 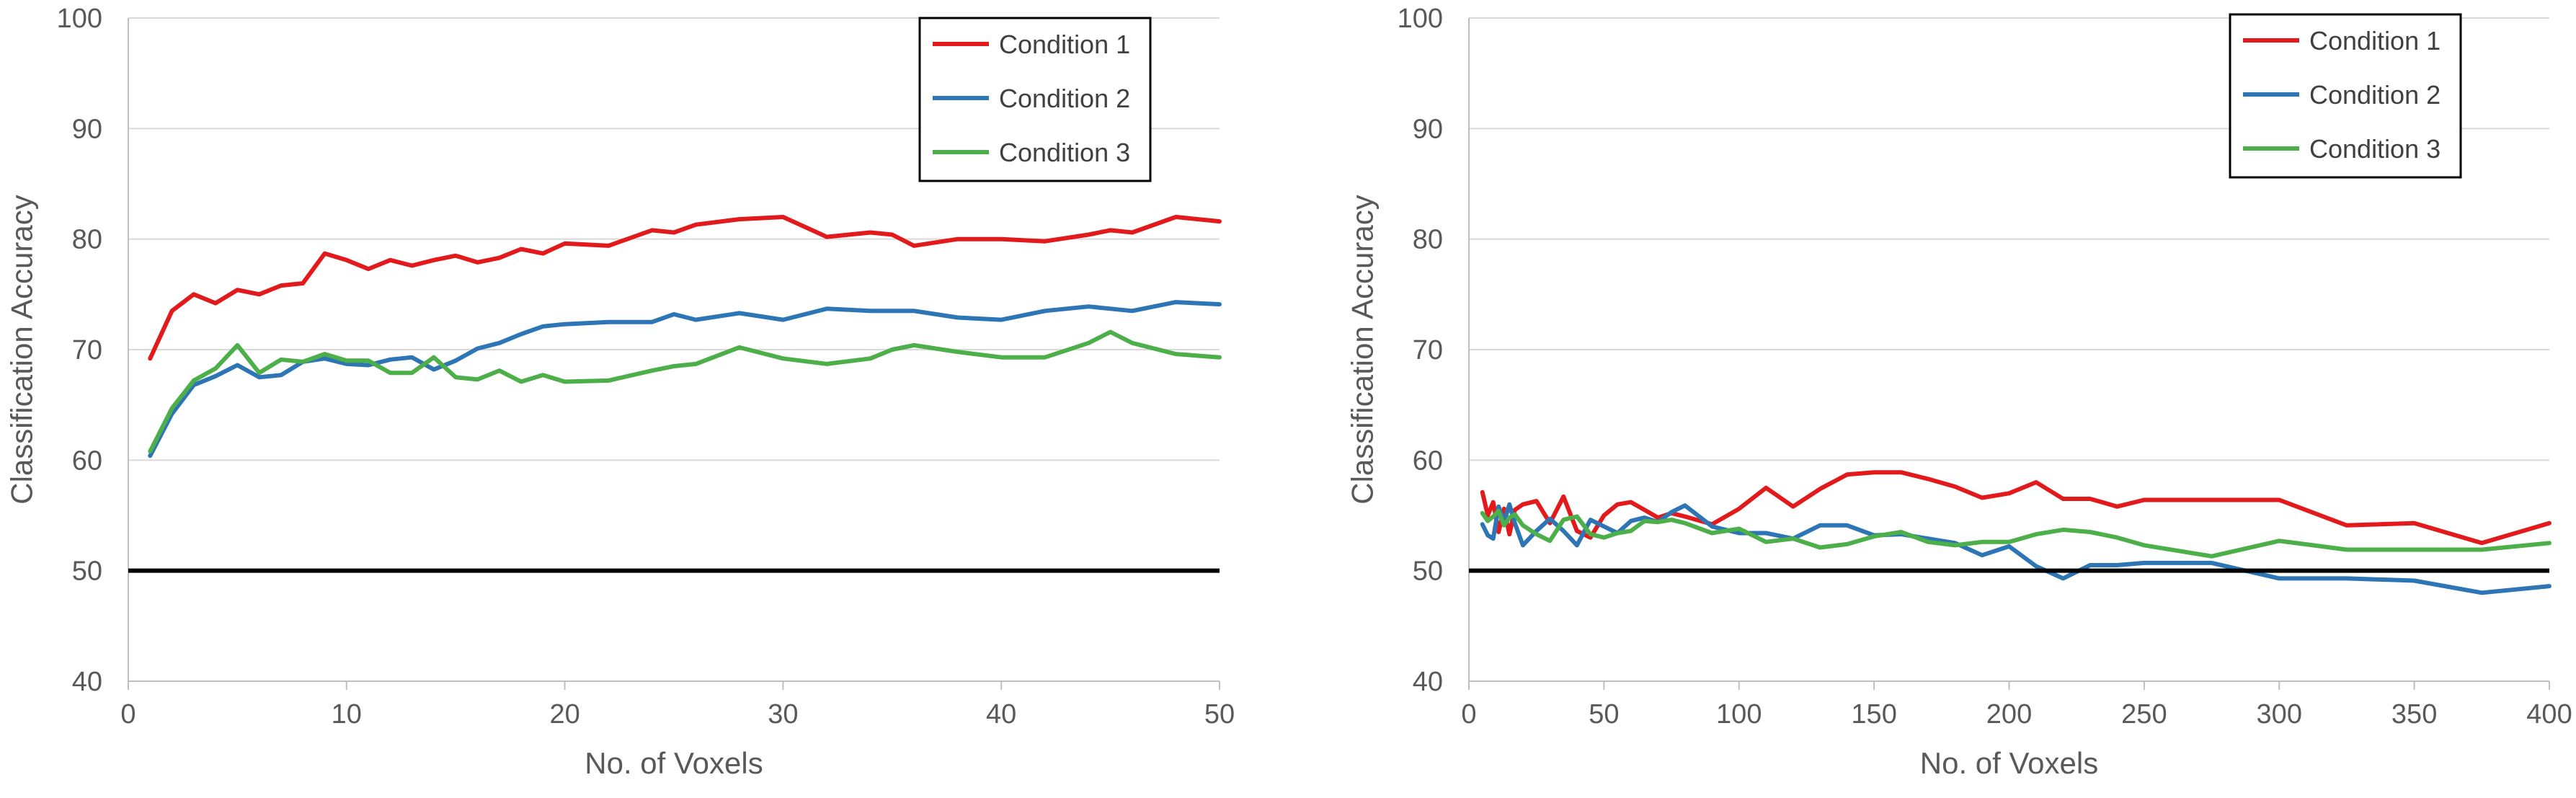 What do you see at coordinates (2144, 715) in the screenshot?
I see `x-tick-label: 250` at bounding box center [2144, 715].